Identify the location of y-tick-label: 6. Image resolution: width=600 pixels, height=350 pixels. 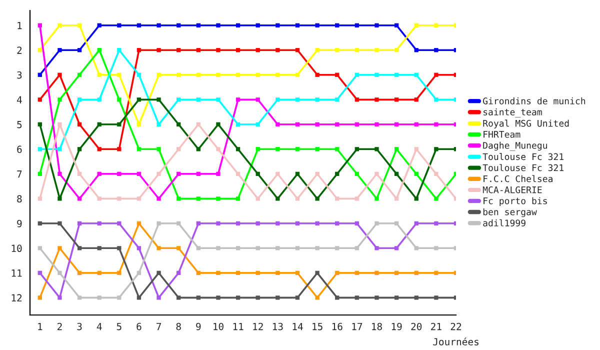
(19, 149).